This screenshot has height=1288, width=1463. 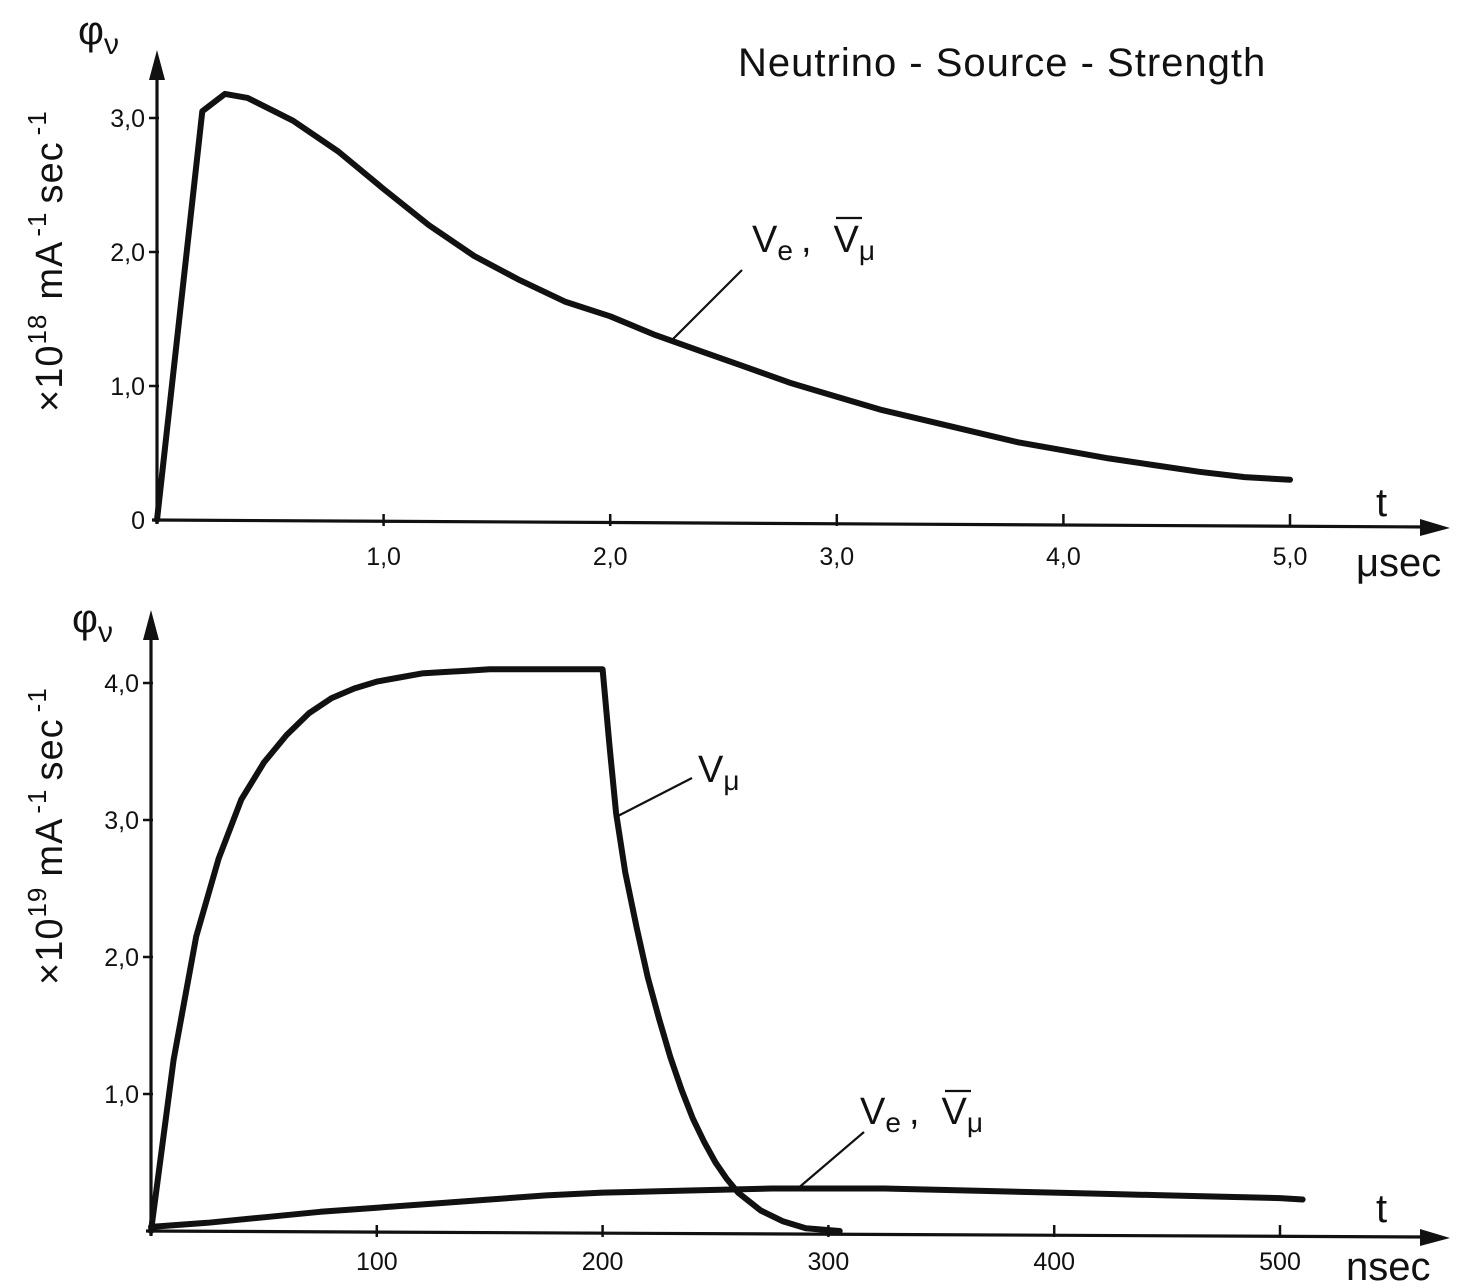 I want to click on top-ylabel-exp: 18, so click(x=37, y=329).